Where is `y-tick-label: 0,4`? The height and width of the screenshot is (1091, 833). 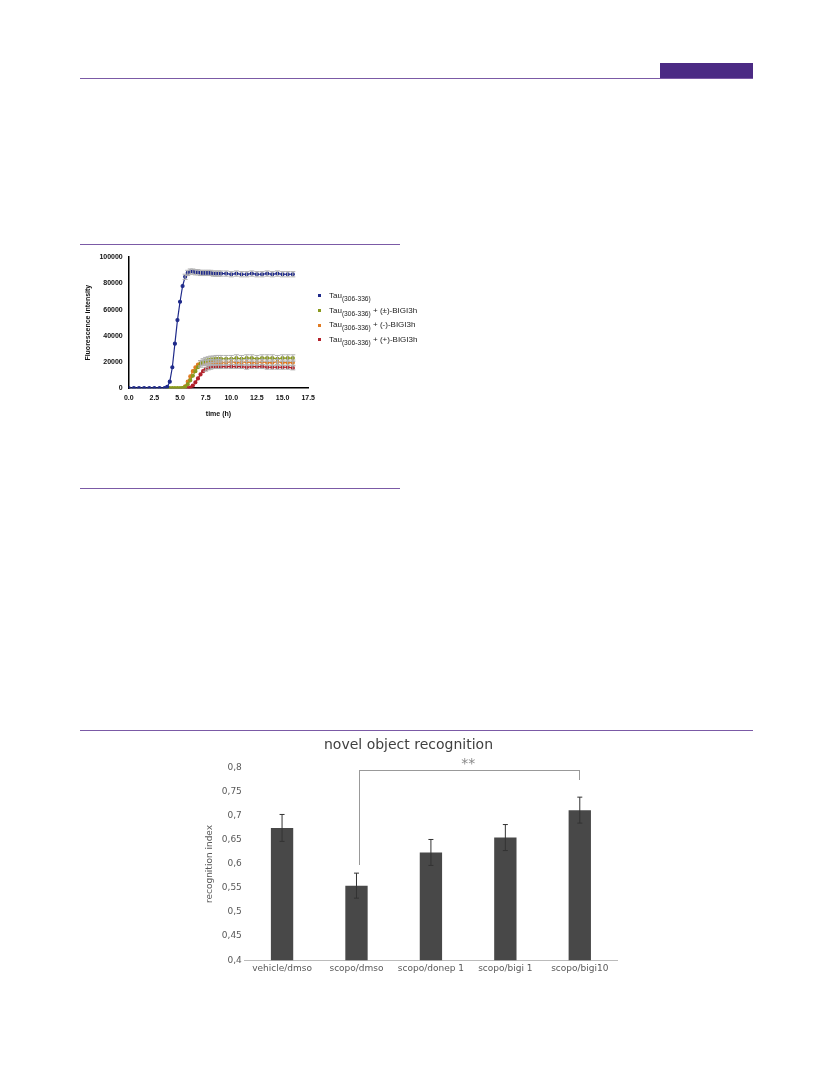
y-tick-label: 0,4 is located at coordinates (235, 959).